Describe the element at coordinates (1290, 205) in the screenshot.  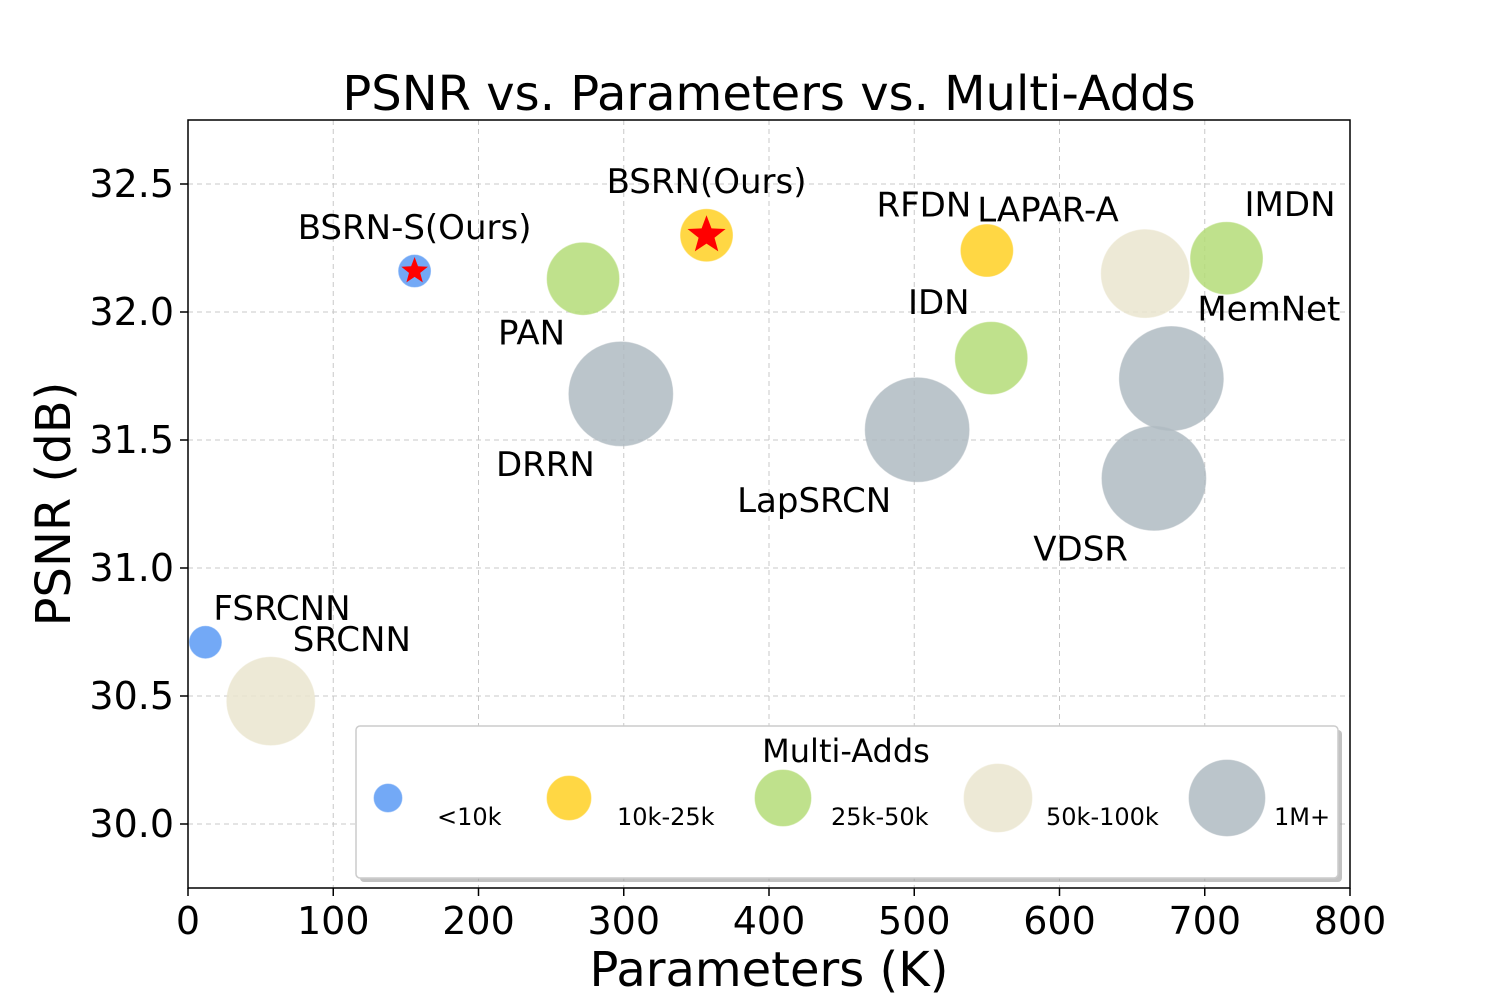
I see `point-label: IMDN` at that location.